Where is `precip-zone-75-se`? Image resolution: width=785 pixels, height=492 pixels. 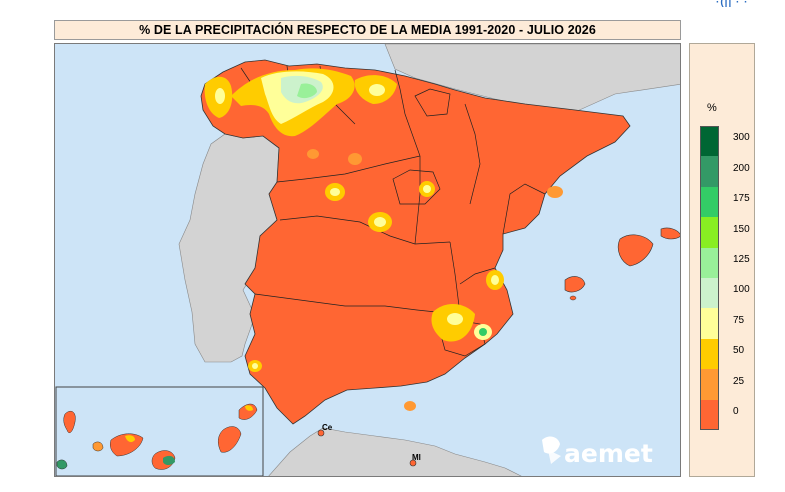 precip-zone-75-se is located at coordinates (455, 319).